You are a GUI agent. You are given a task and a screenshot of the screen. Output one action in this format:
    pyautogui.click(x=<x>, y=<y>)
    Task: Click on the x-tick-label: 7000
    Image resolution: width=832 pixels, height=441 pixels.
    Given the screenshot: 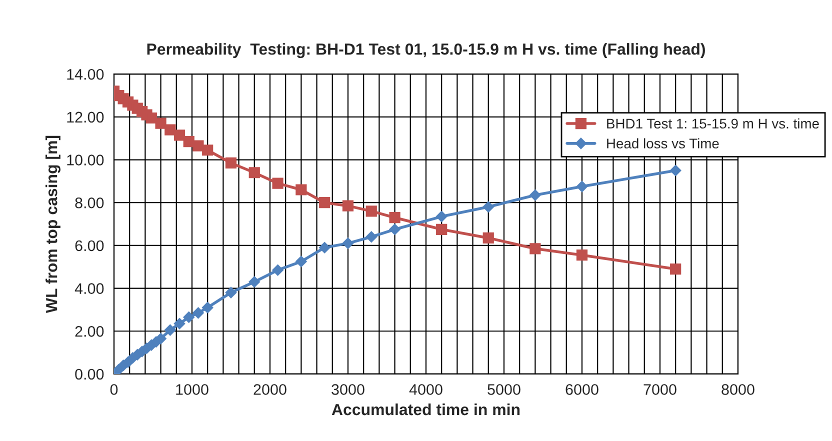 What is the action you would take?
    pyautogui.click(x=660, y=389)
    